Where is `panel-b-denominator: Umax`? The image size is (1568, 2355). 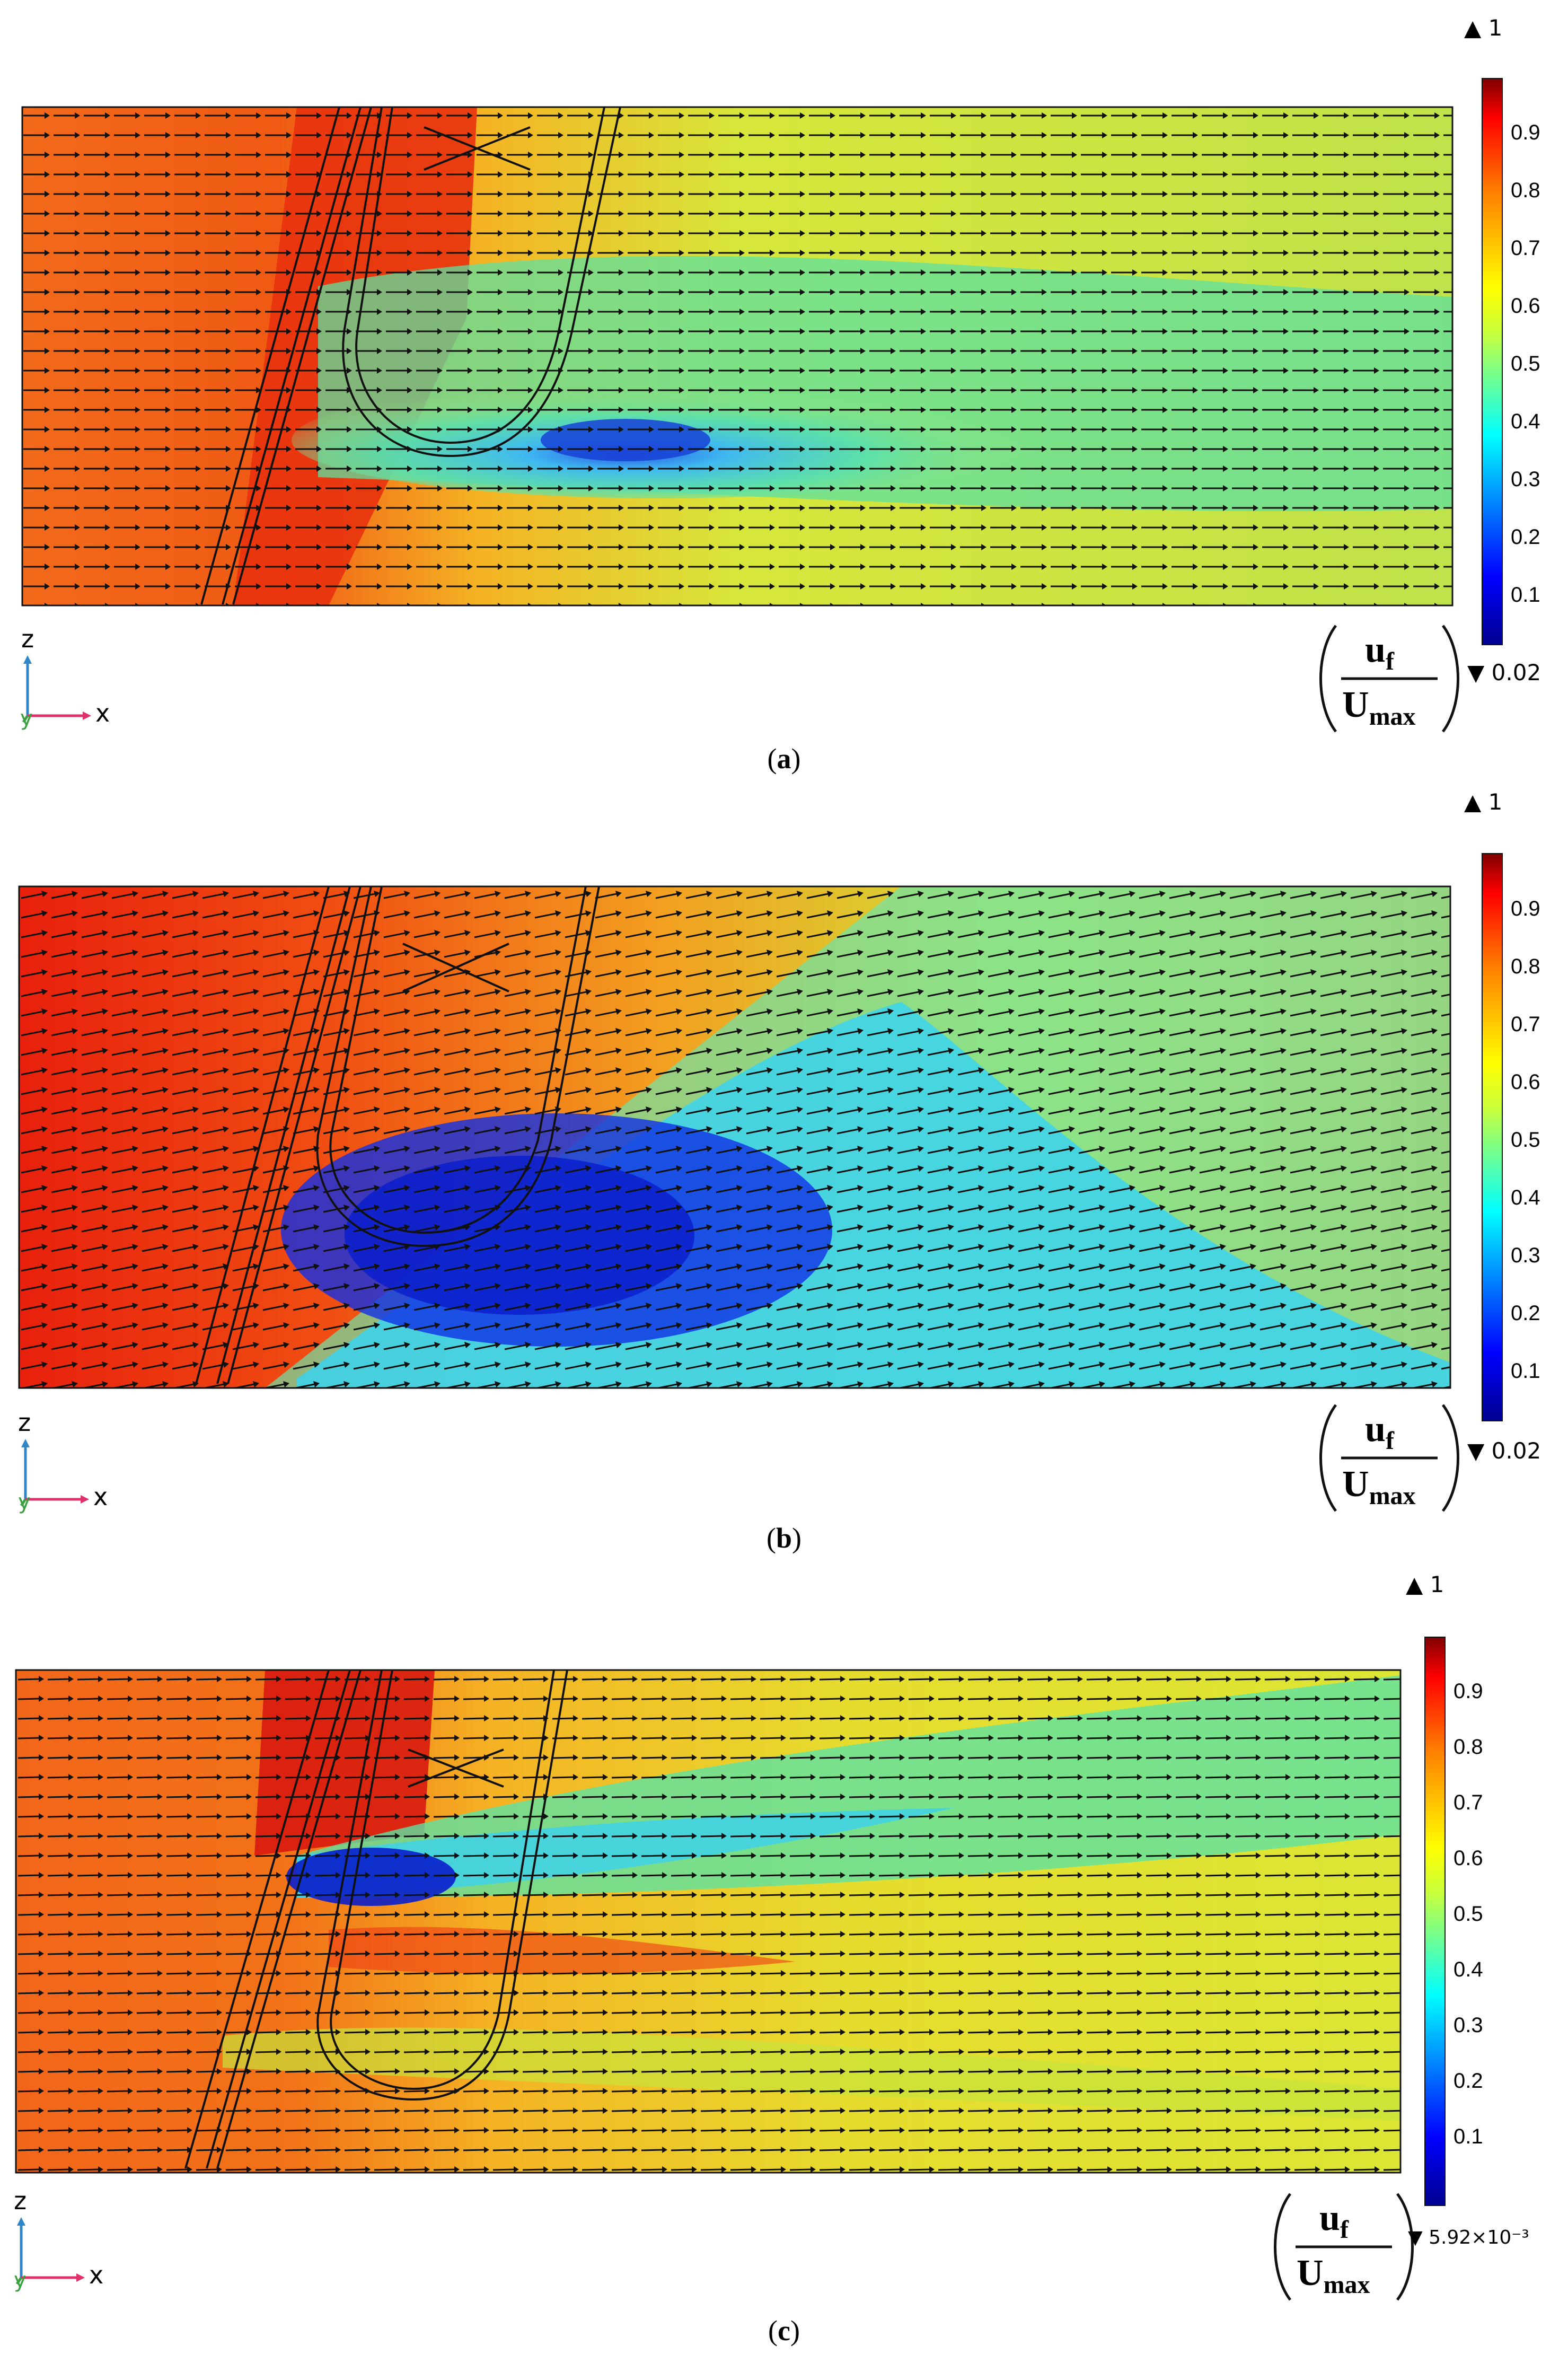
panel-b-denominator: Umax is located at coordinates (1379, 1486).